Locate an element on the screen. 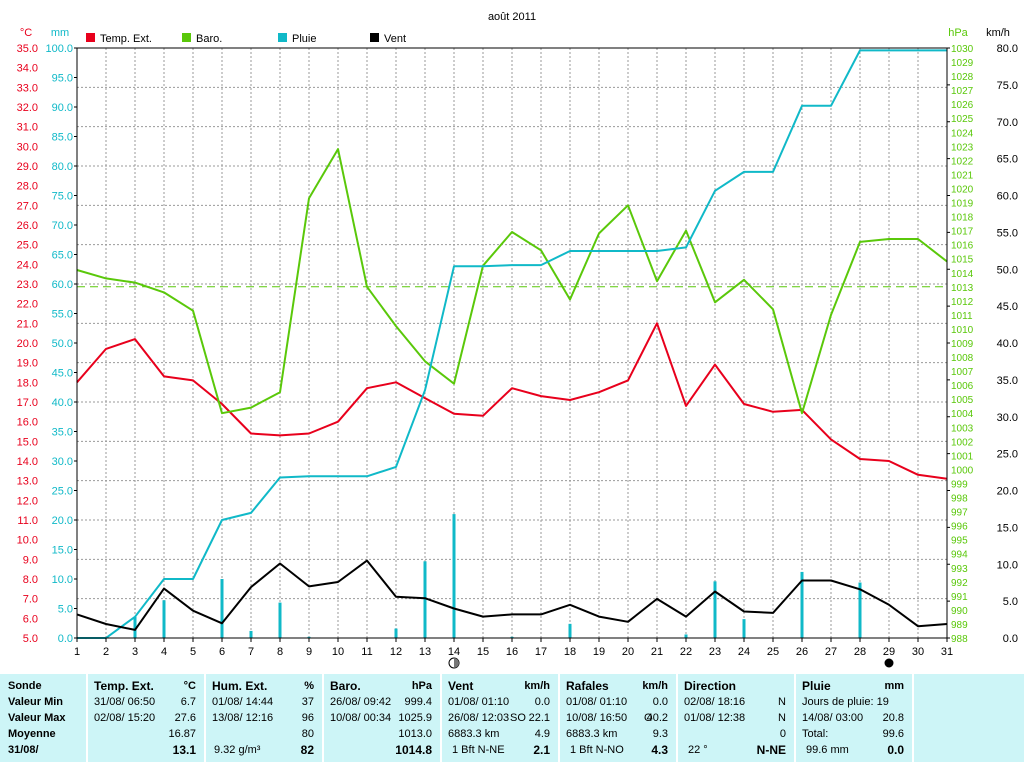 Image resolution: width=1024 pixels, height=764 pixels. tick-label-pressure: 1019 is located at coordinates (962, 204).